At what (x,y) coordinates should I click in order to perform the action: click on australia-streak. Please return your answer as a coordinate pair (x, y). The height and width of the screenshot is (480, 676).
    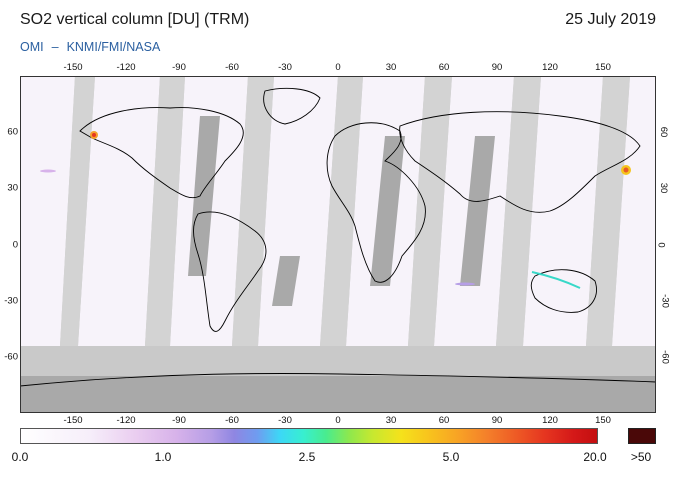
    Looking at the image, I should click on (556, 280).